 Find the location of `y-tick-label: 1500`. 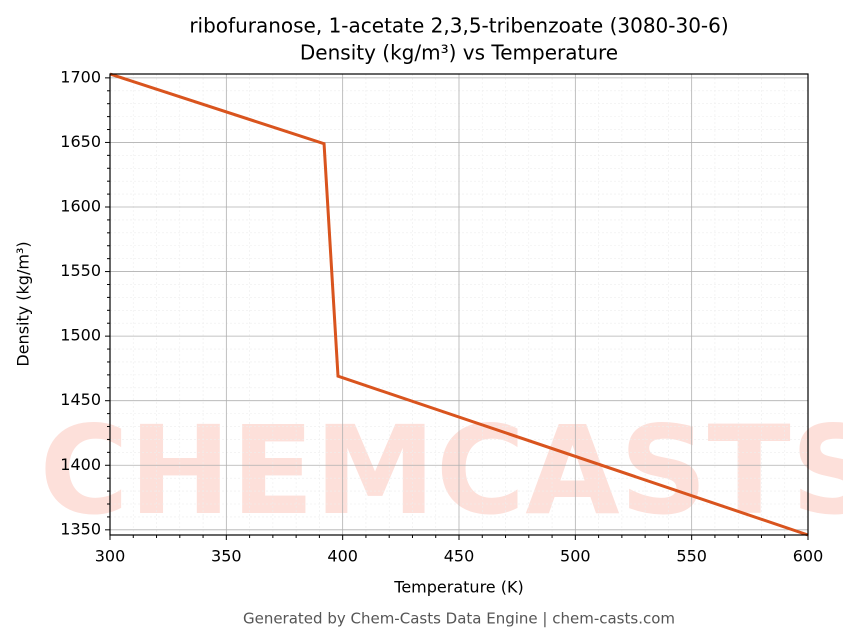

y-tick-label: 1500 is located at coordinates (80, 335).